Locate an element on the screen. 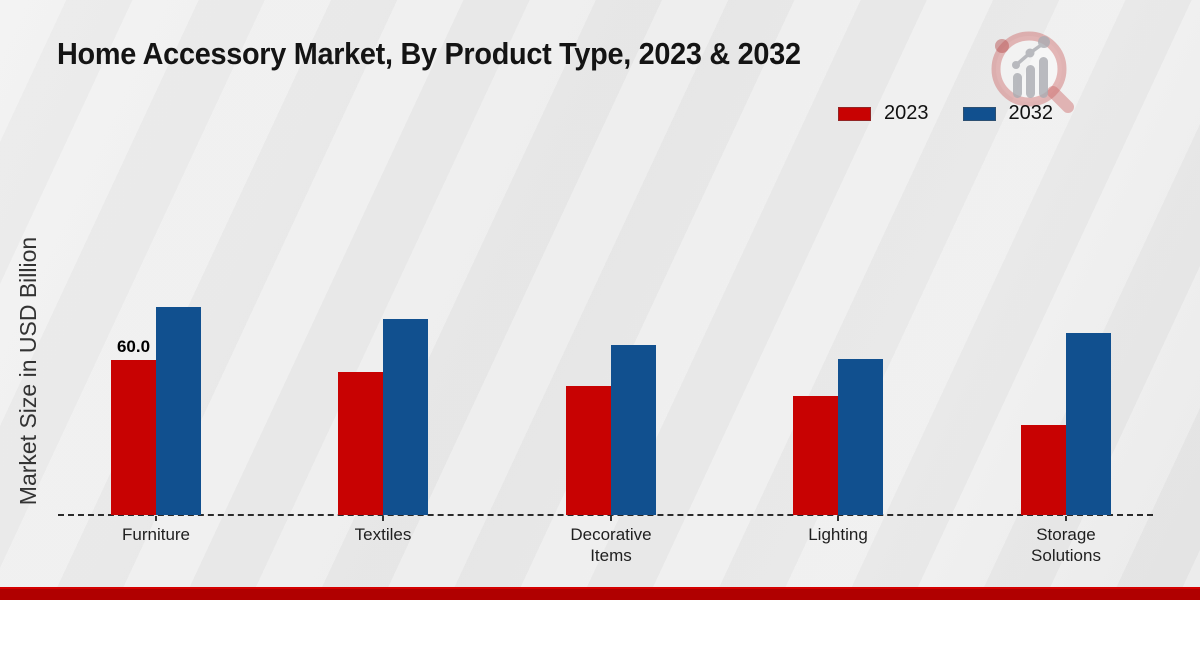  legend-label-2023: 2023 is located at coordinates (906, 113).